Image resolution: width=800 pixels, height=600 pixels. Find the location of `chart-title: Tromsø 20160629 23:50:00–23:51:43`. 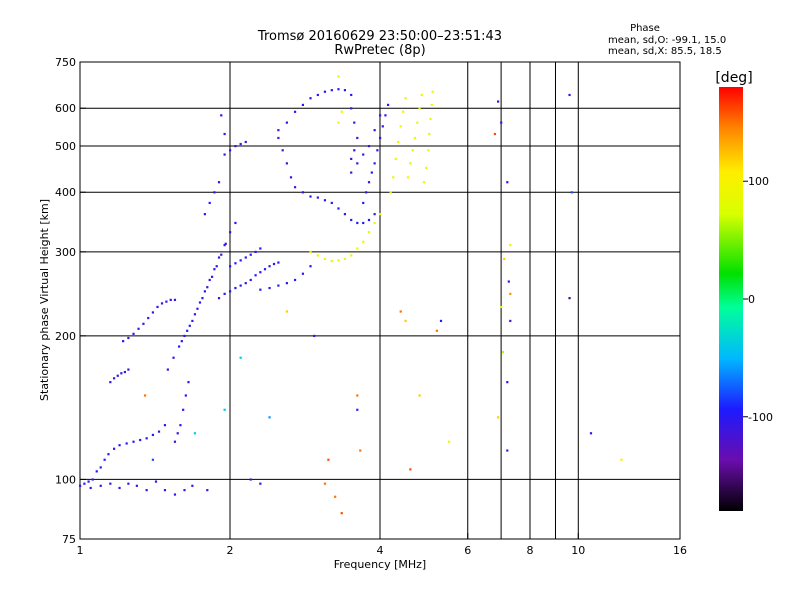

chart-title: Tromsø 20160629 23:50:00–23:51:43 is located at coordinates (379, 36).